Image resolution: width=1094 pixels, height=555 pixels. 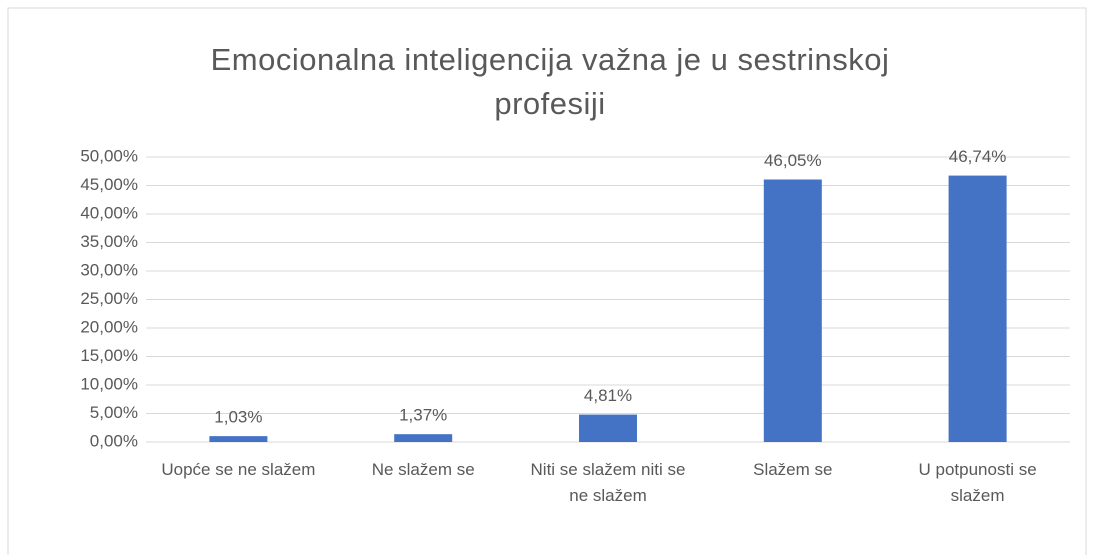 I want to click on y-tick-label: 10,00%, so click(x=109, y=383).